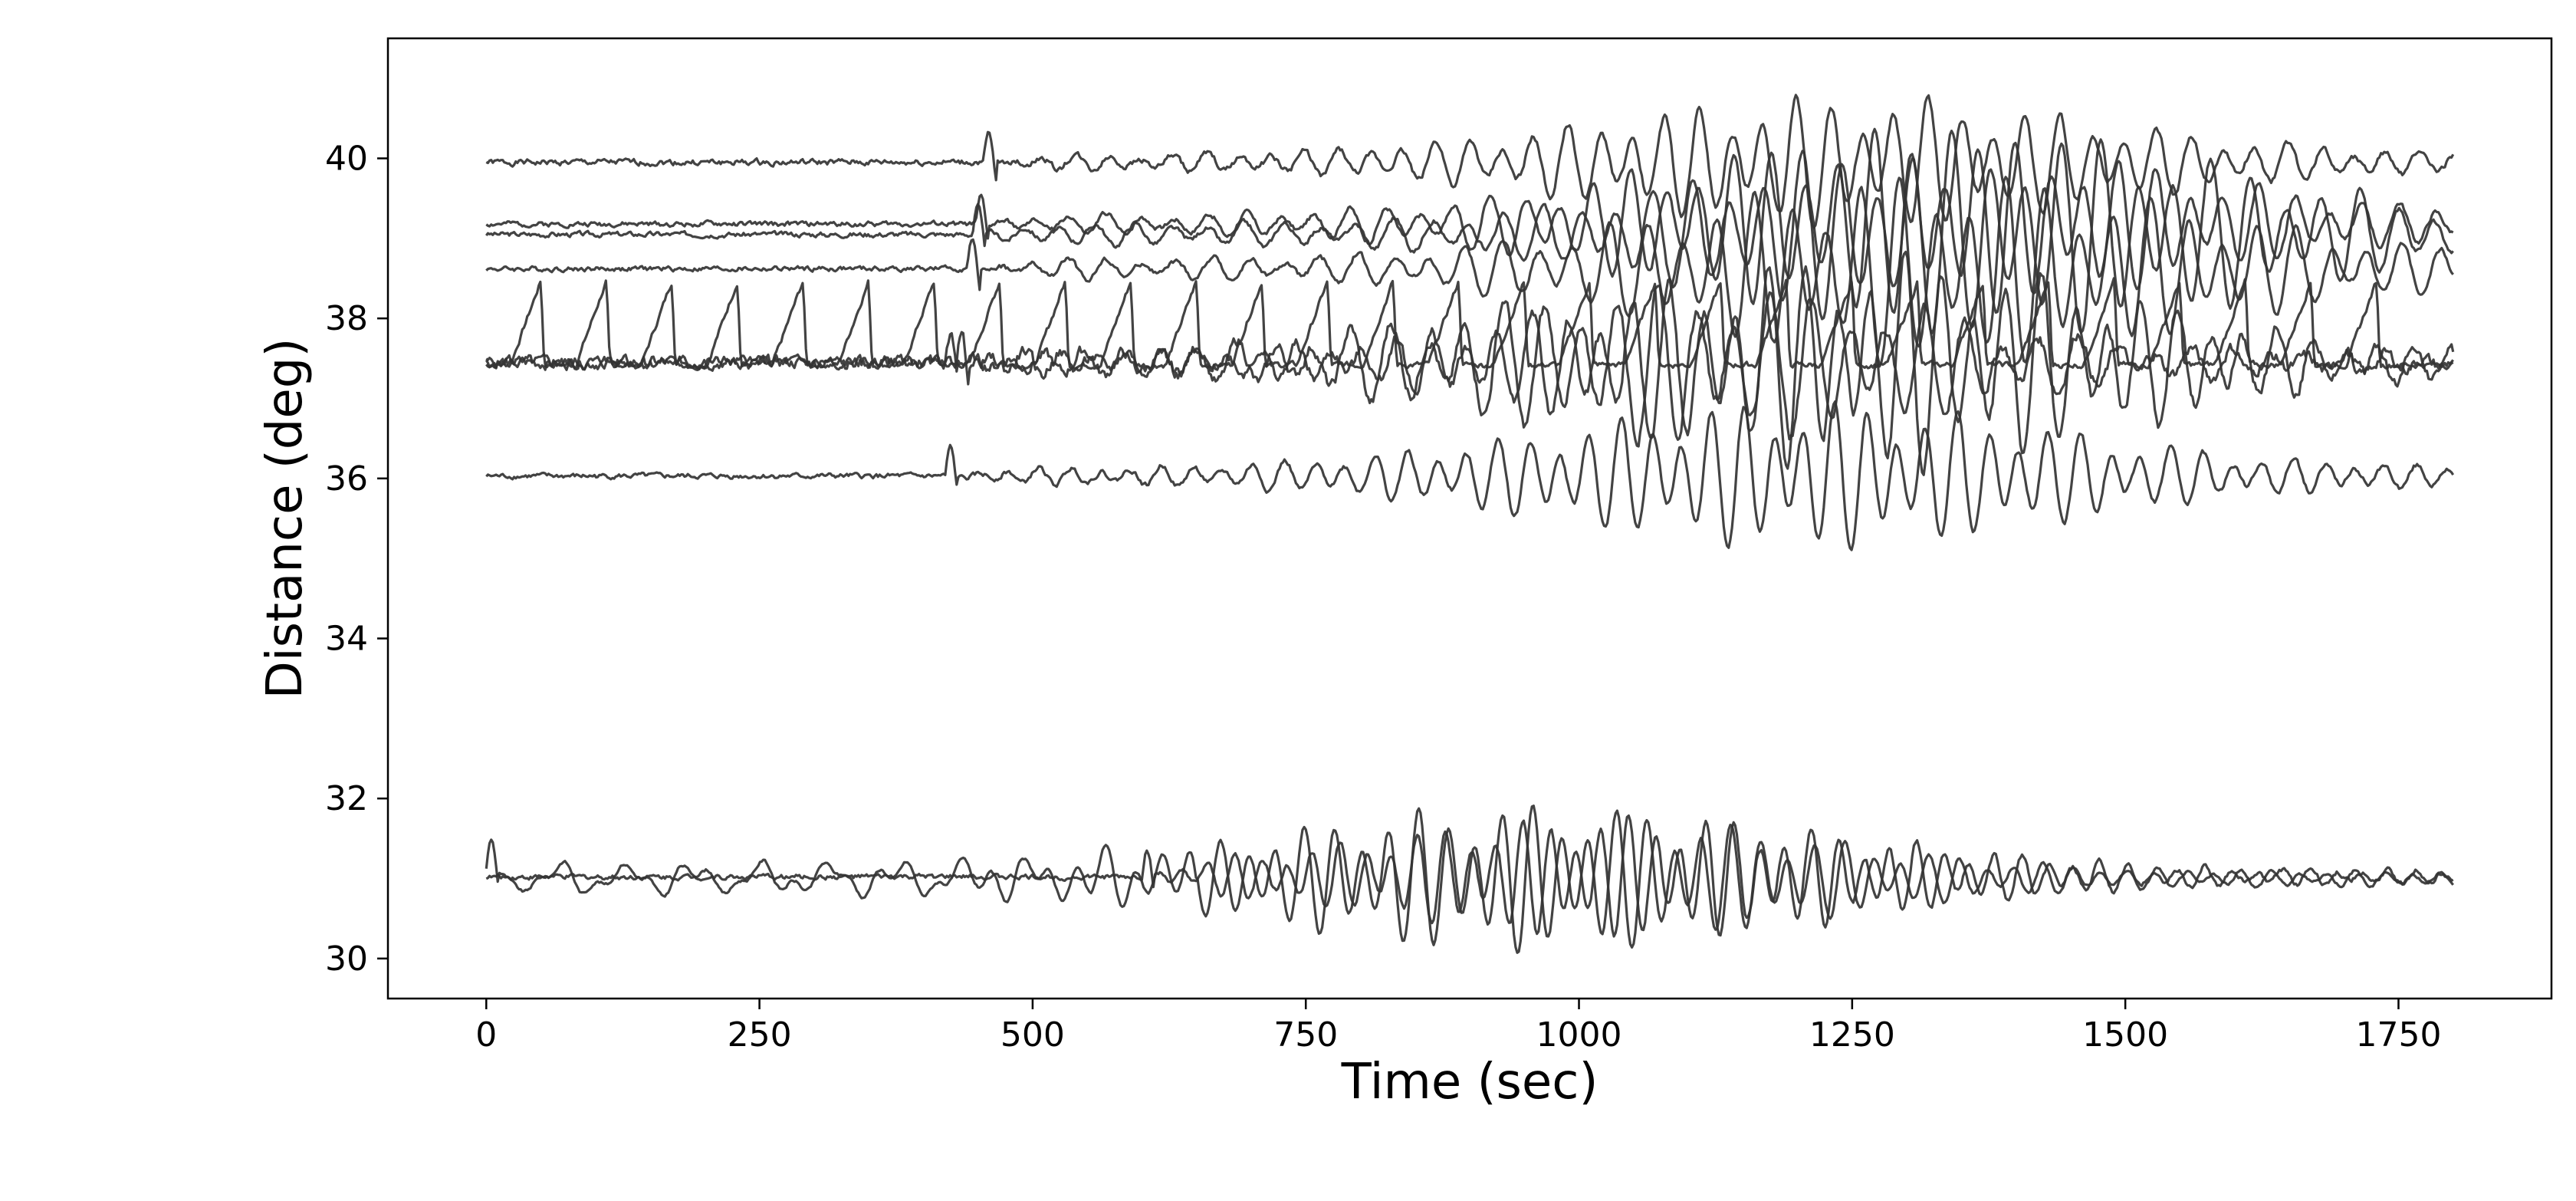 The image size is (2576, 1201). I want to click on y-tick-label: 36, so click(346, 478).